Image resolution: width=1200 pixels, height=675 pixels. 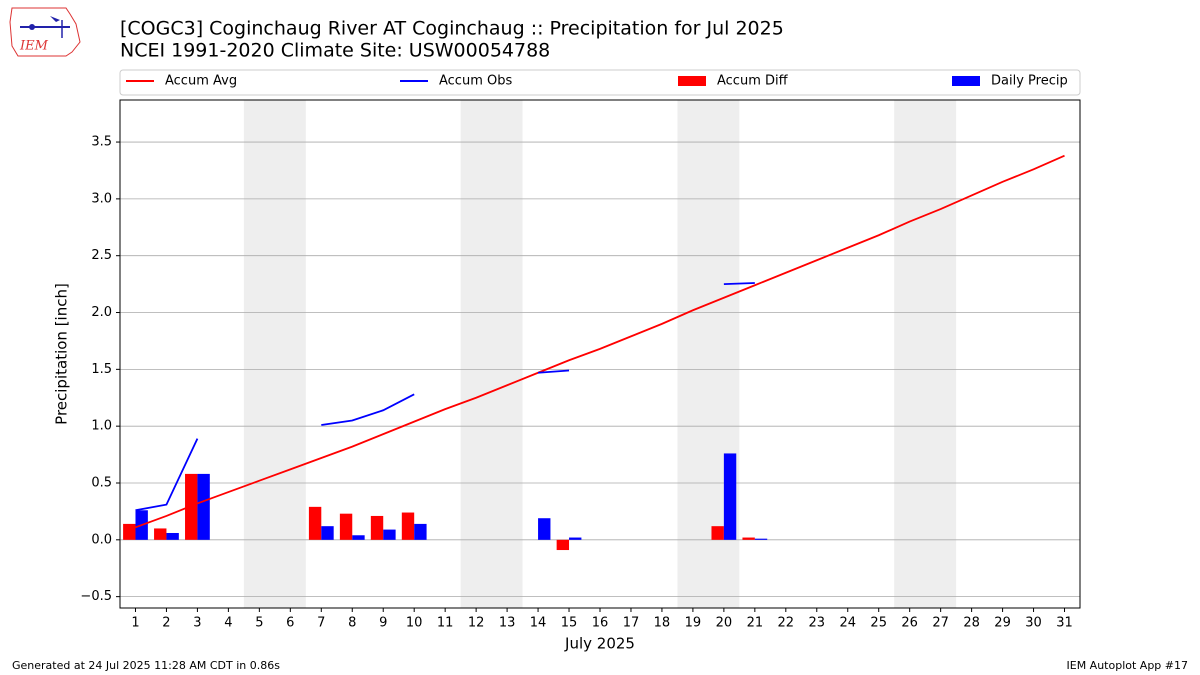 What do you see at coordinates (507, 623) in the screenshot?
I see `x-tick-label: 13` at bounding box center [507, 623].